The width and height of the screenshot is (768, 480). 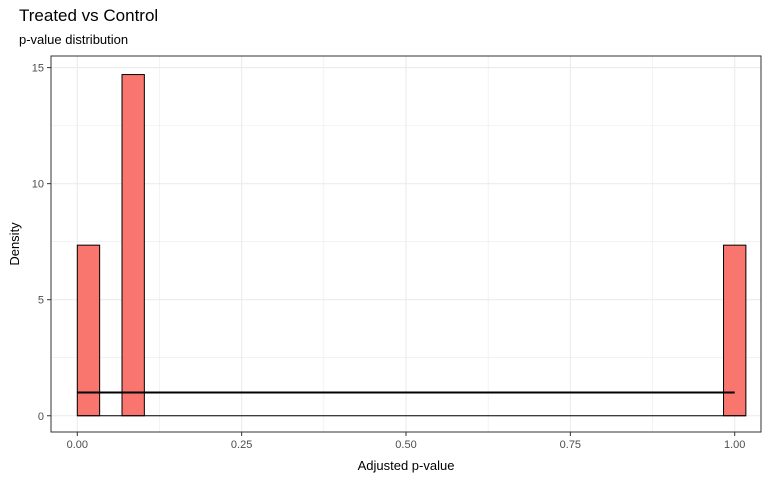 What do you see at coordinates (77, 445) in the screenshot?
I see `x-tick-label: 0.00` at bounding box center [77, 445].